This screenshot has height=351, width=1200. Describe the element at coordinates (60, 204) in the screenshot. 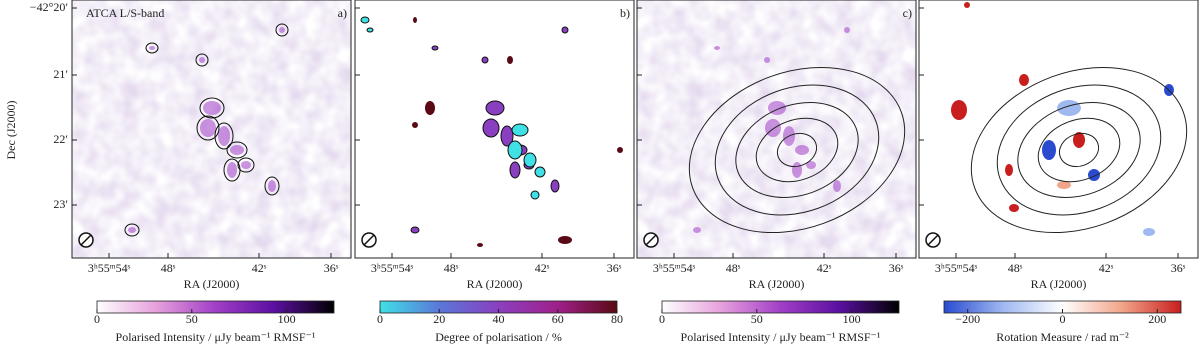

I see `y-tick-label: 23′` at that location.